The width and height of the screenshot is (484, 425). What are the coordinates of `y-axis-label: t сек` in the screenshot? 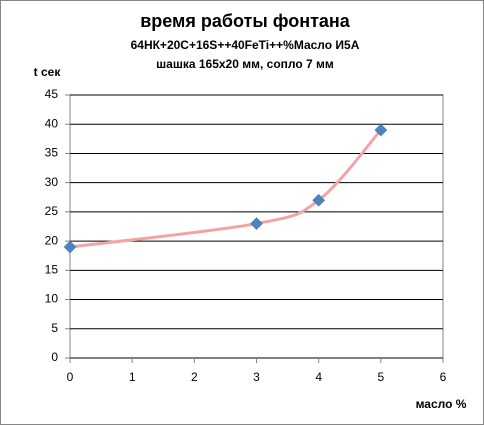 It's located at (48, 72).